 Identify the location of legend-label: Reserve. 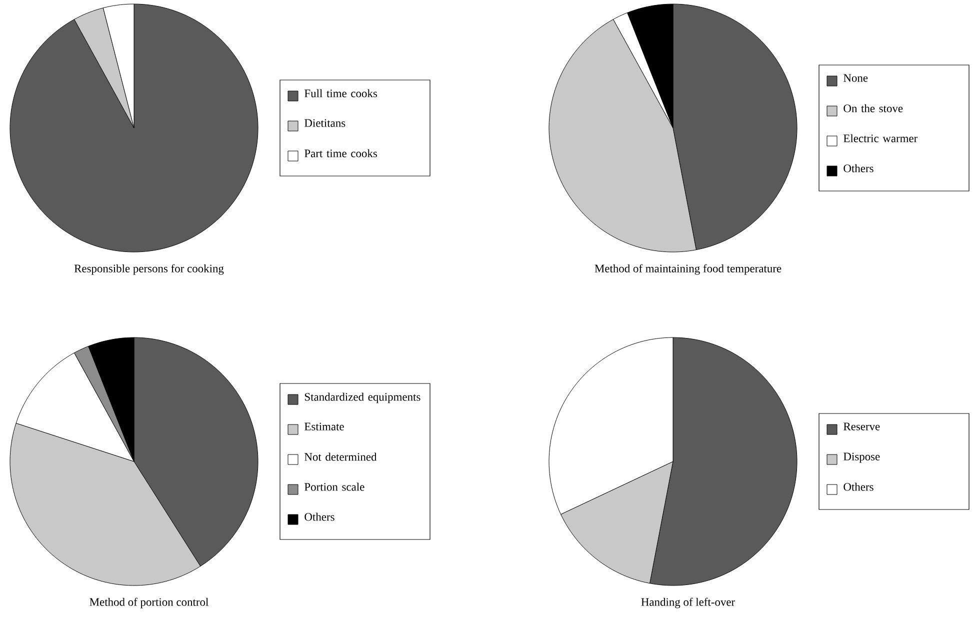
(862, 426).